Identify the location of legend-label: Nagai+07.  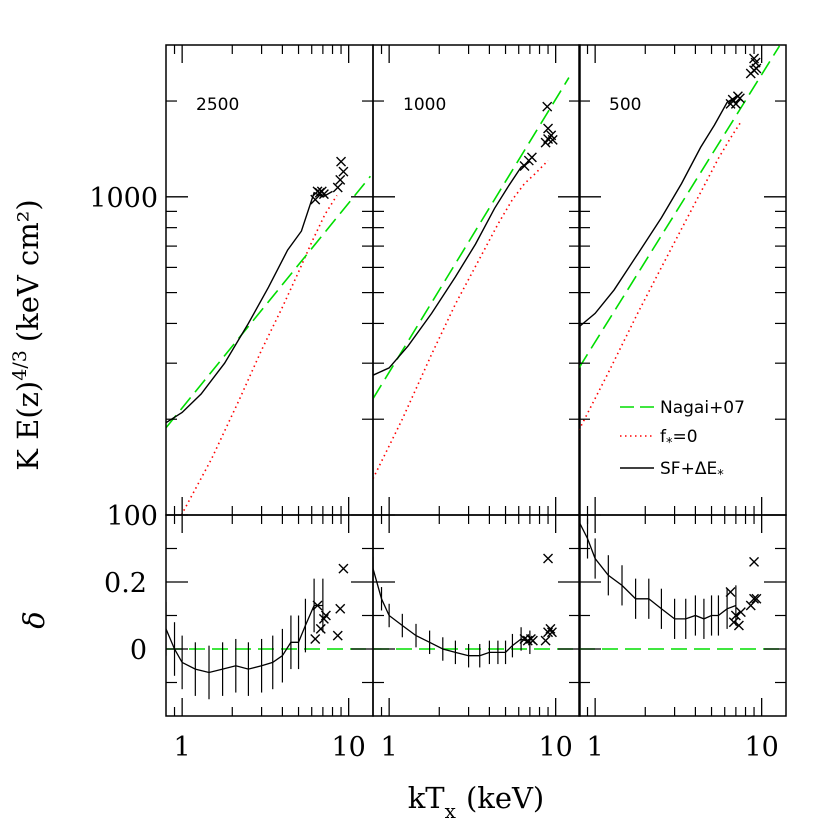
(702, 408).